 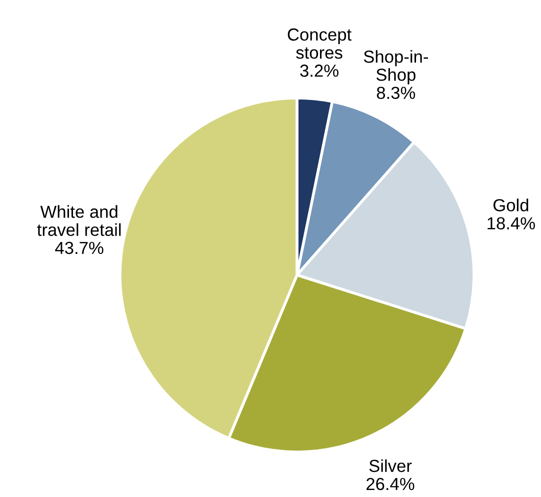 I want to click on slice-label: Shop-in- Shop, so click(x=396, y=67).